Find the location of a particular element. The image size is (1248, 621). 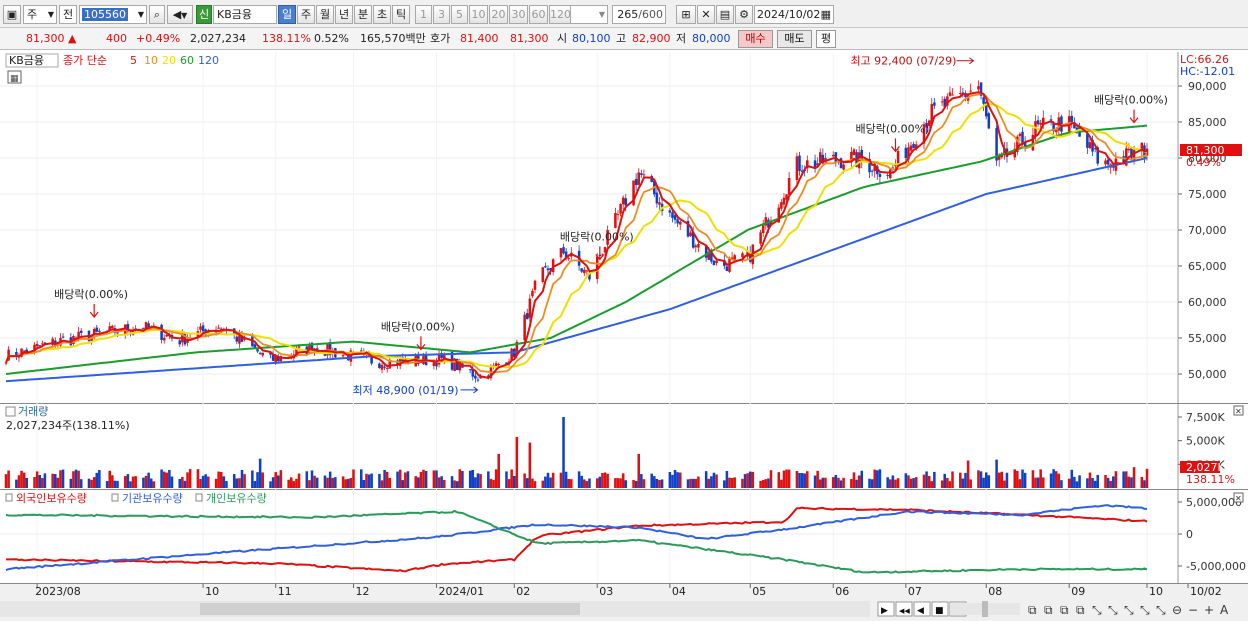

interval-tab-6: 60 is located at coordinates (538, 14).